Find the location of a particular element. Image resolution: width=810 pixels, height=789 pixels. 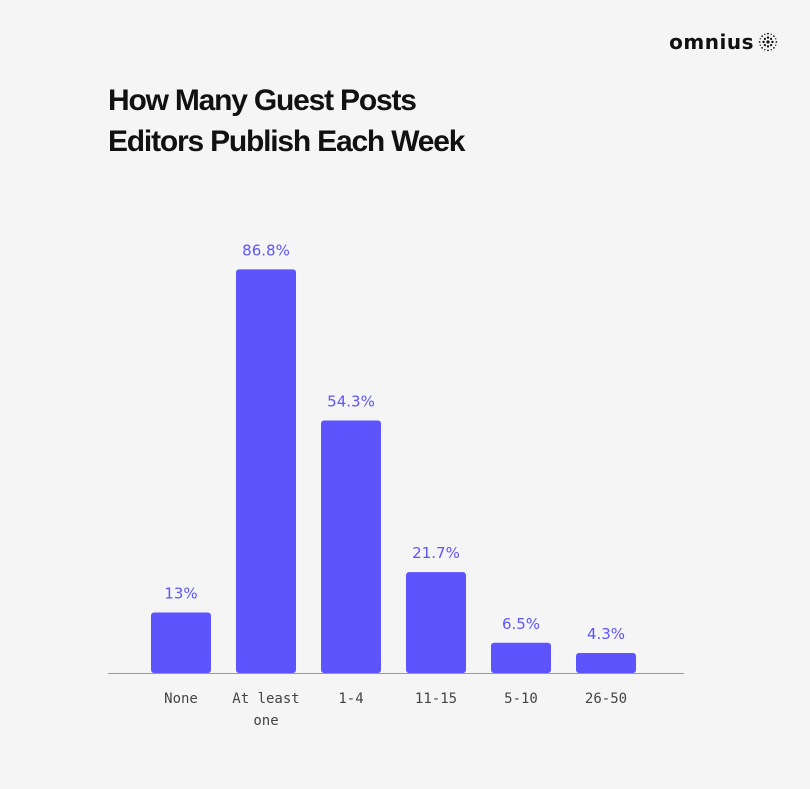

value-label-2: 54.3% is located at coordinates (351, 402).